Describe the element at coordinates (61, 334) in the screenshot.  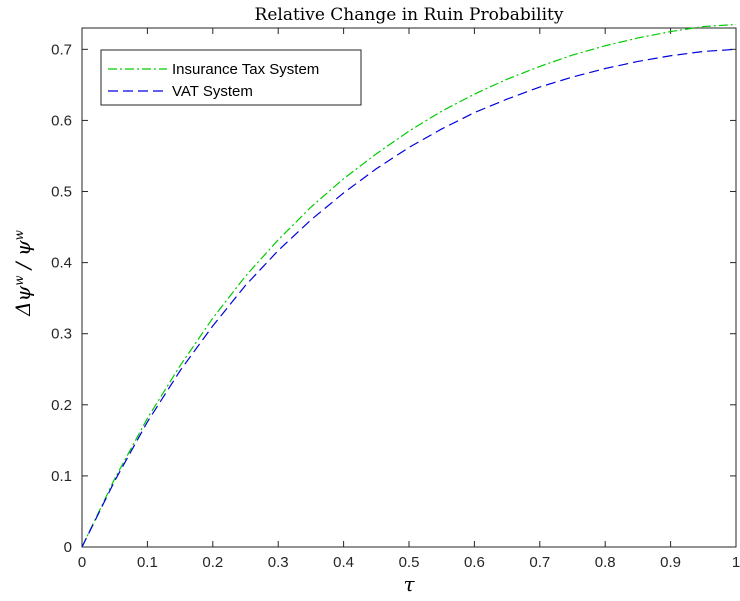
I see `y-tick-label: 0.3` at that location.